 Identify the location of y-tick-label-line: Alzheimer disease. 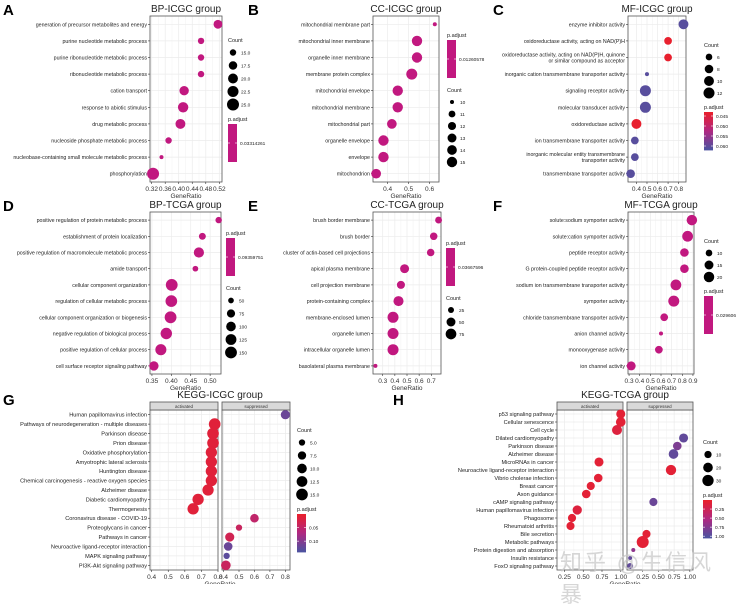
(124, 491).